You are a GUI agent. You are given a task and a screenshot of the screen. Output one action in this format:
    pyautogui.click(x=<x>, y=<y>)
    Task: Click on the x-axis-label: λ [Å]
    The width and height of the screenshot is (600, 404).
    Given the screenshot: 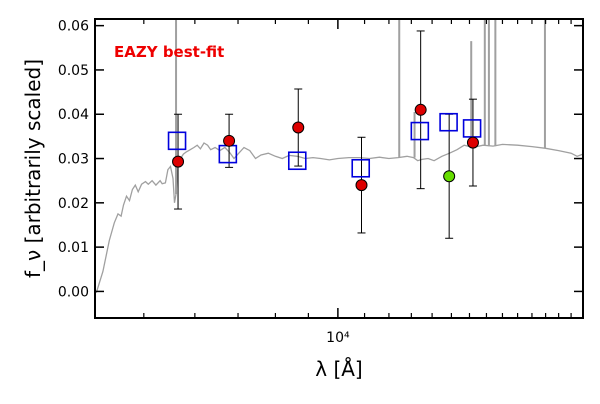 What is the action you would take?
    pyautogui.click(x=338, y=369)
    